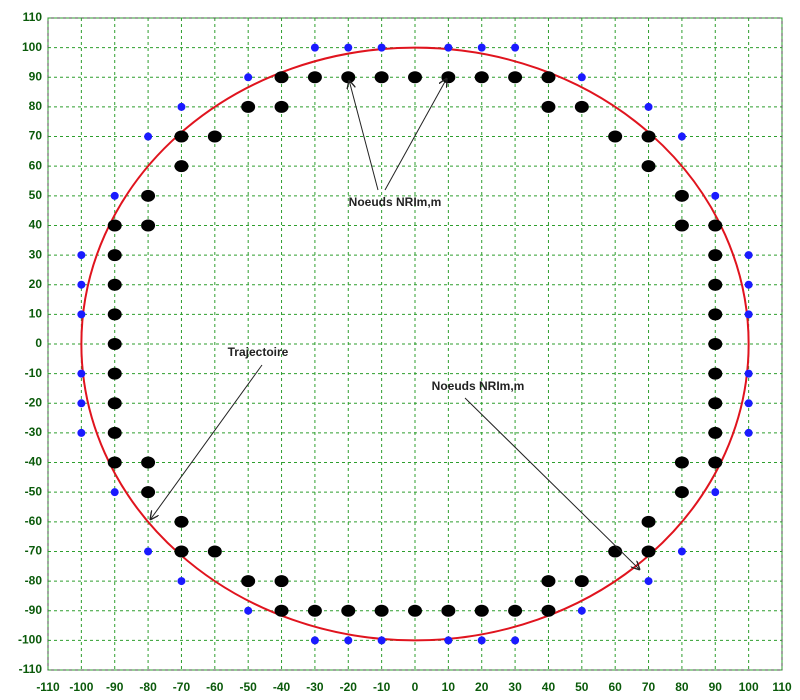 The width and height of the screenshot is (800, 700). What do you see at coordinates (382, 687) in the screenshot?
I see `x-tick-label: -10` at bounding box center [382, 687].